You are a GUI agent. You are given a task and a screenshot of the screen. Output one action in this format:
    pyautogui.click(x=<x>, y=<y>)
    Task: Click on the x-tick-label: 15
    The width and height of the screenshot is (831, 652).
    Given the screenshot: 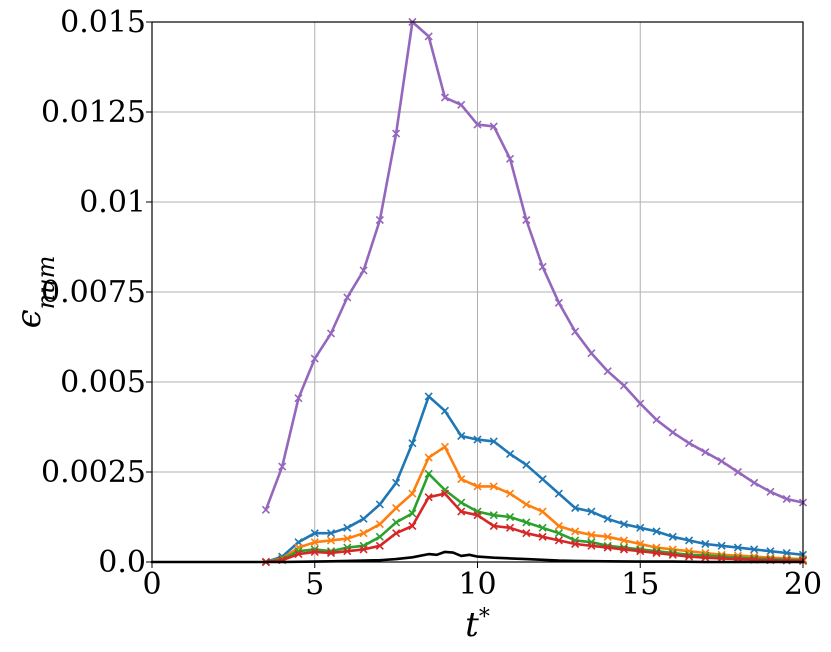 What is the action you would take?
    pyautogui.click(x=640, y=584)
    